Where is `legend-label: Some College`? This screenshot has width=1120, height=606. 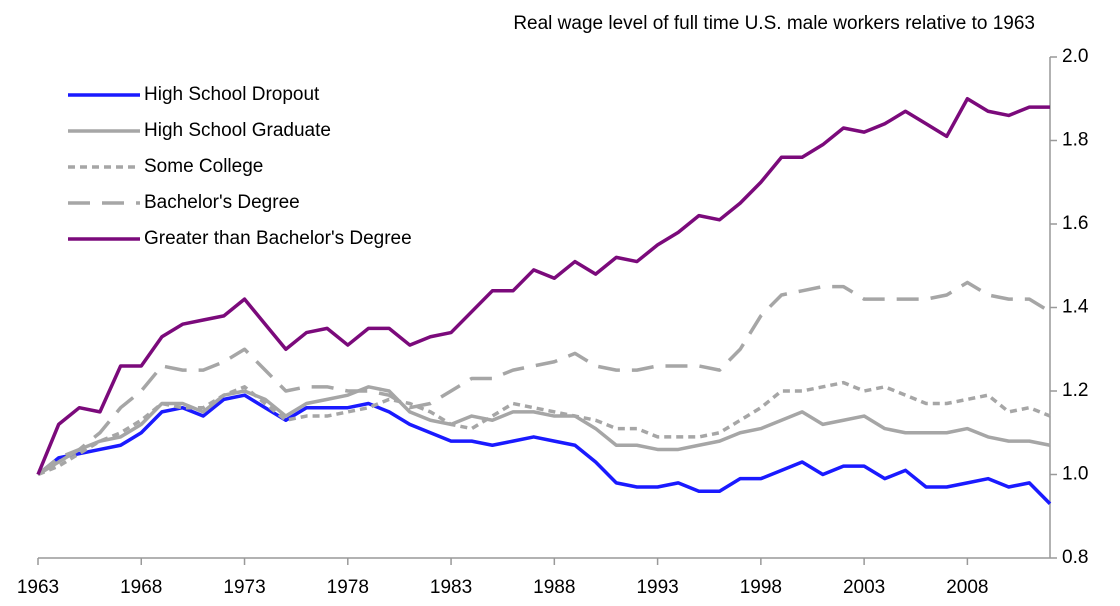 legend-label: Some College is located at coordinates (203, 166).